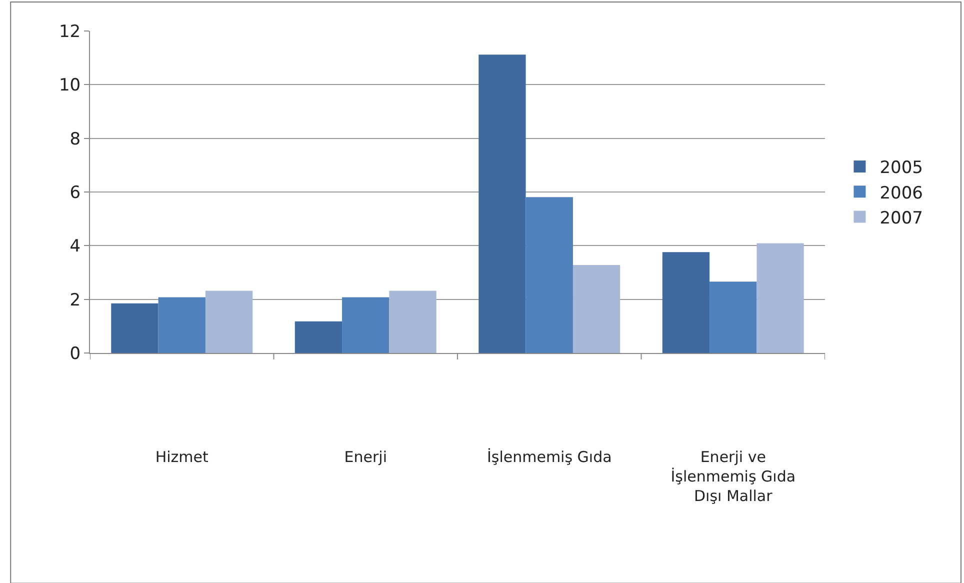 The image size is (964, 583). What do you see at coordinates (733, 476) in the screenshot?
I see `x-tick-label: Enerji ve İşlenmemiş Gıda Dışı Mallar` at bounding box center [733, 476].